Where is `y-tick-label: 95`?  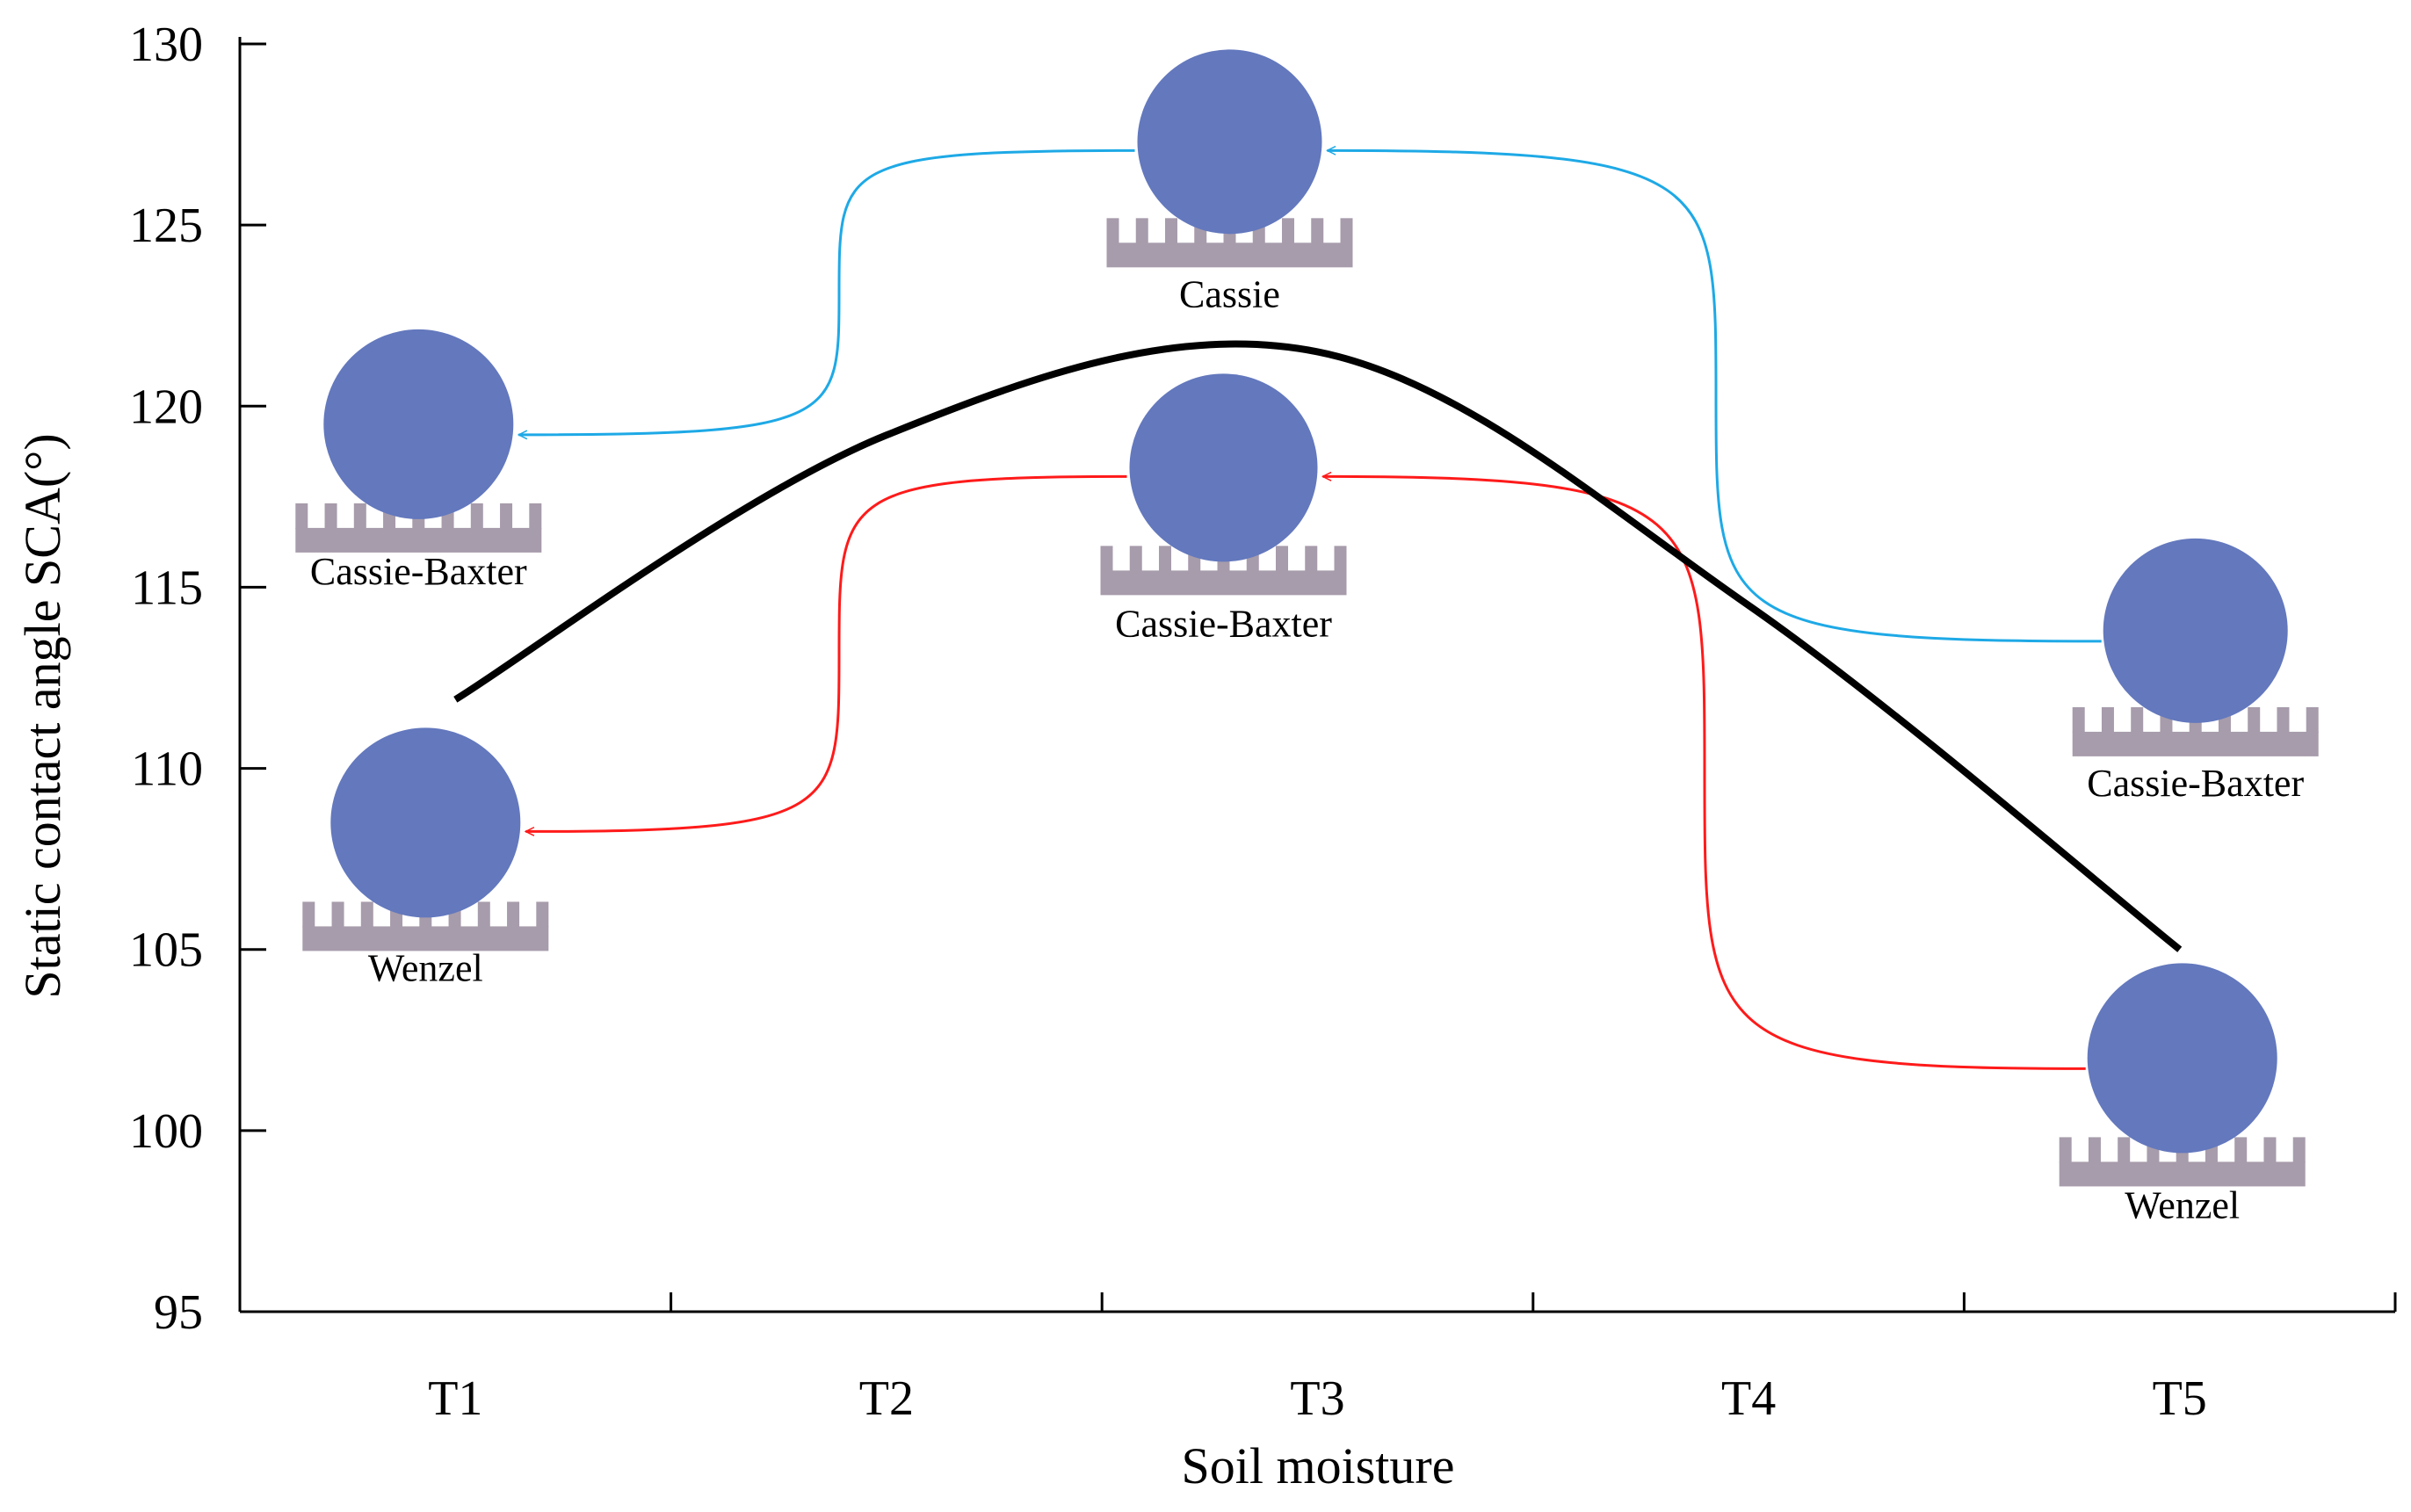
y-tick-label: 95 is located at coordinates (179, 1312).